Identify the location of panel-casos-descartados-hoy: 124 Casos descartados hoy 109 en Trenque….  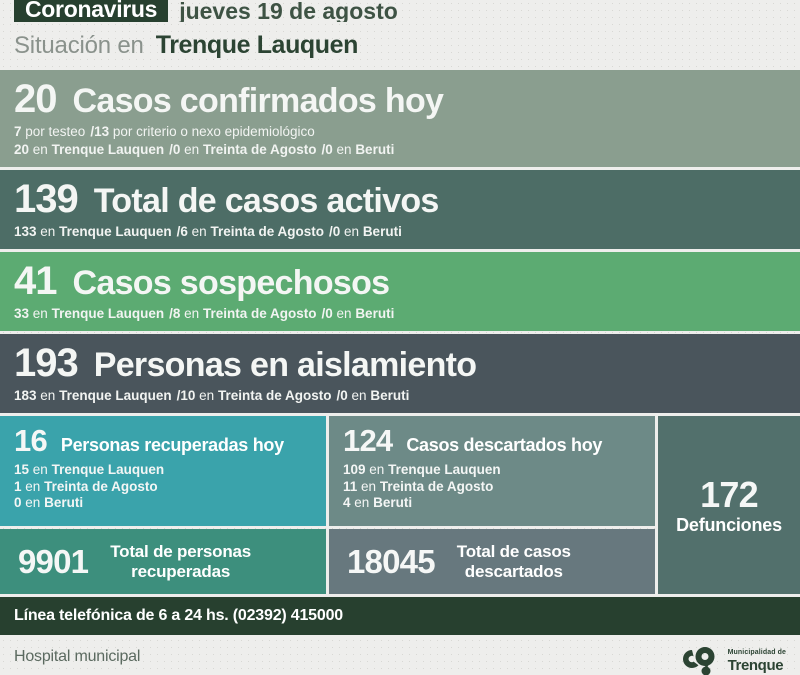
(492, 471).